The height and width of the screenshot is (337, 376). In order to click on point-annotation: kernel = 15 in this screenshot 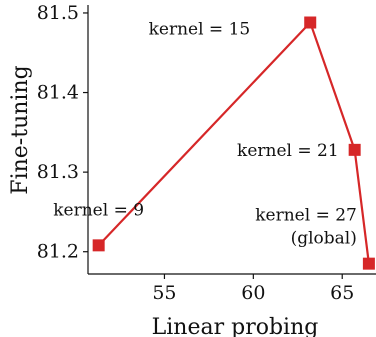, I will do `click(200, 30)`.